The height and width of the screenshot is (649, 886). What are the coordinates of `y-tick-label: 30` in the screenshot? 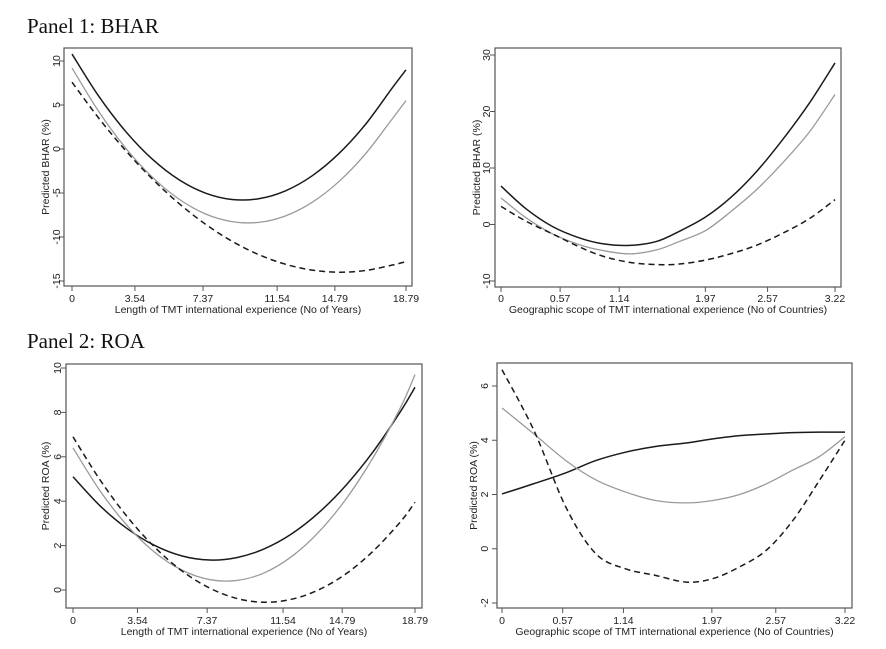 It's located at (487, 55).